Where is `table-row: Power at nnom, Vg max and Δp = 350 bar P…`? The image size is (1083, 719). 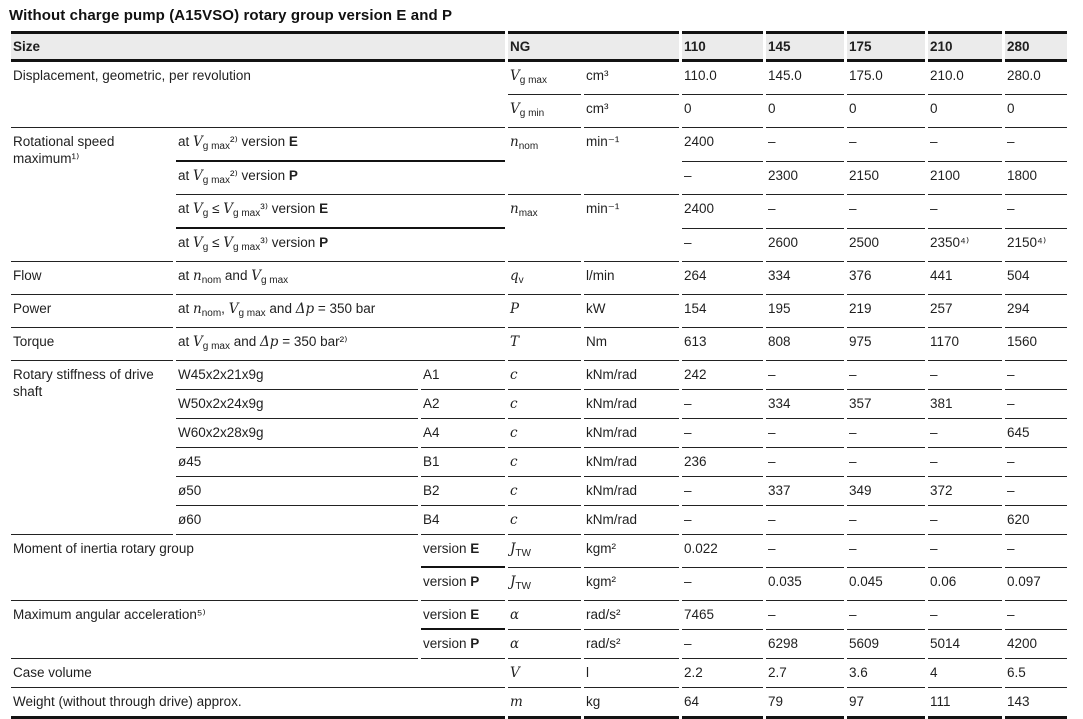 table-row: Power at nnom, Vg max and Δp = 350 bar P… is located at coordinates (539, 311).